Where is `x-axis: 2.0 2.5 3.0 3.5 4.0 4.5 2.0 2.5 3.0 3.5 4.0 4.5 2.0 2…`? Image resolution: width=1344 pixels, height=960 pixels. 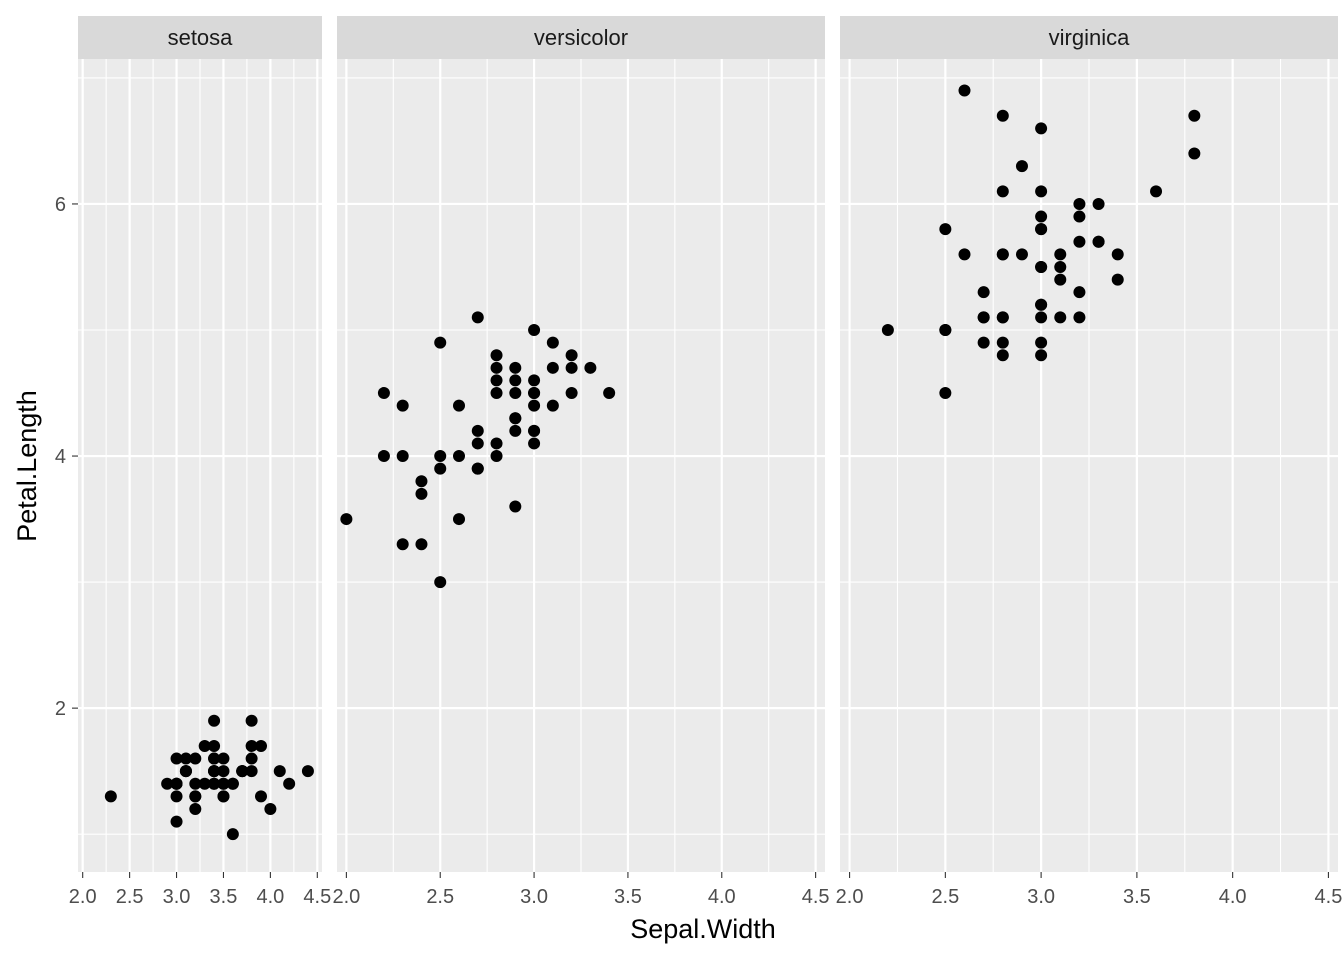
x-axis: 2.0 2.5 3.0 3.5 4.0 4.5 2.0 2.5 3.0 3.5 4.0 4.5 2.0 2… is located at coordinates (705, 890).